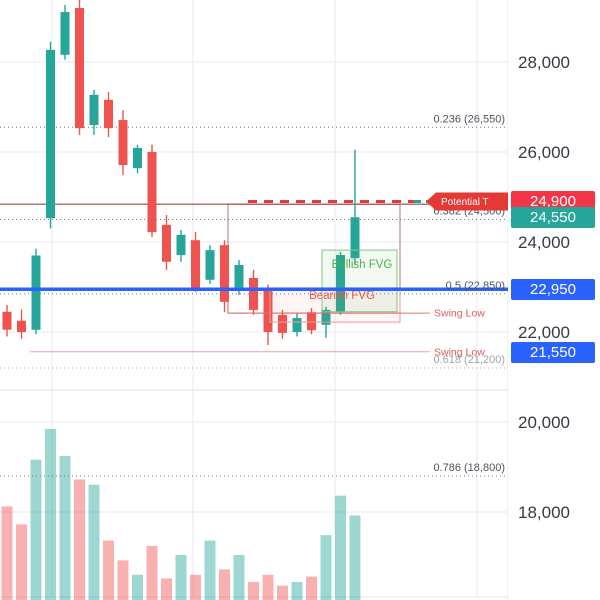  Describe the element at coordinates (469, 119) in the screenshot. I see `fib-label: 0.236 (26,550)` at that location.